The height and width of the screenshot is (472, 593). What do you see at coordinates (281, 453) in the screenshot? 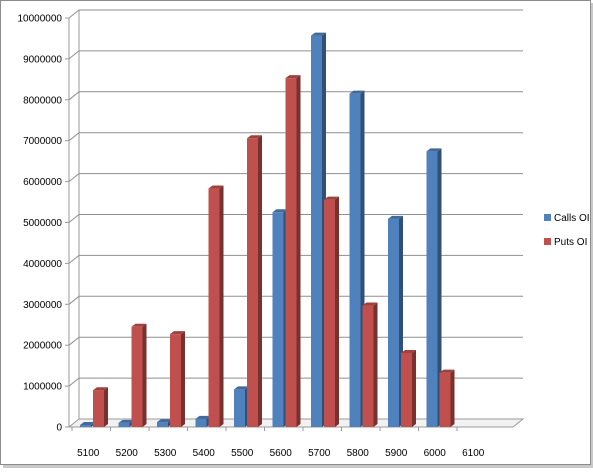
I see `x-tick-label: 5600` at bounding box center [281, 453].